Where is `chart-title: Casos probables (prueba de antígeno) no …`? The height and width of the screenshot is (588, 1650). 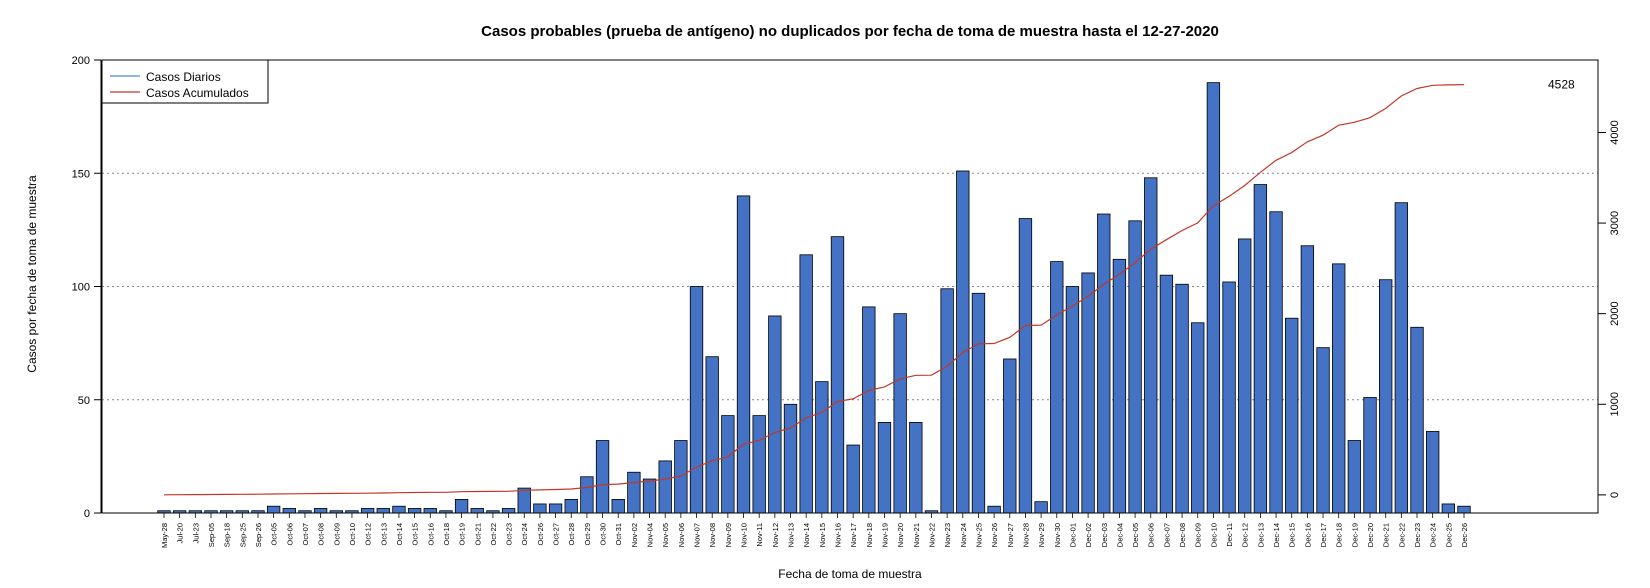
chart-title: Casos probables (prueba de antígeno) no … is located at coordinates (850, 31).